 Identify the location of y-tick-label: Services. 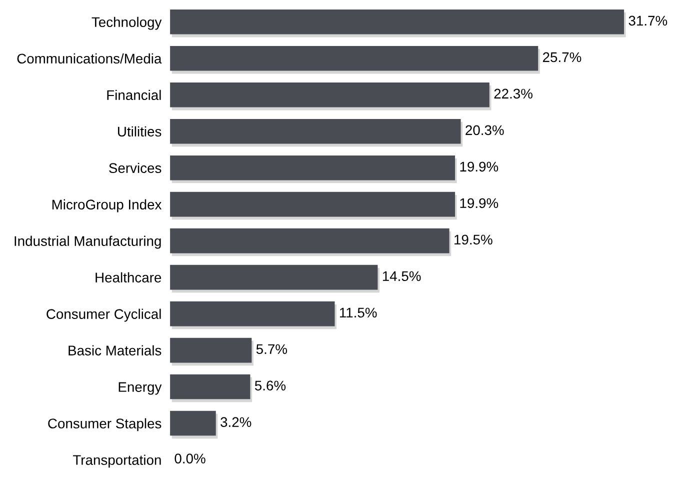
(135, 168).